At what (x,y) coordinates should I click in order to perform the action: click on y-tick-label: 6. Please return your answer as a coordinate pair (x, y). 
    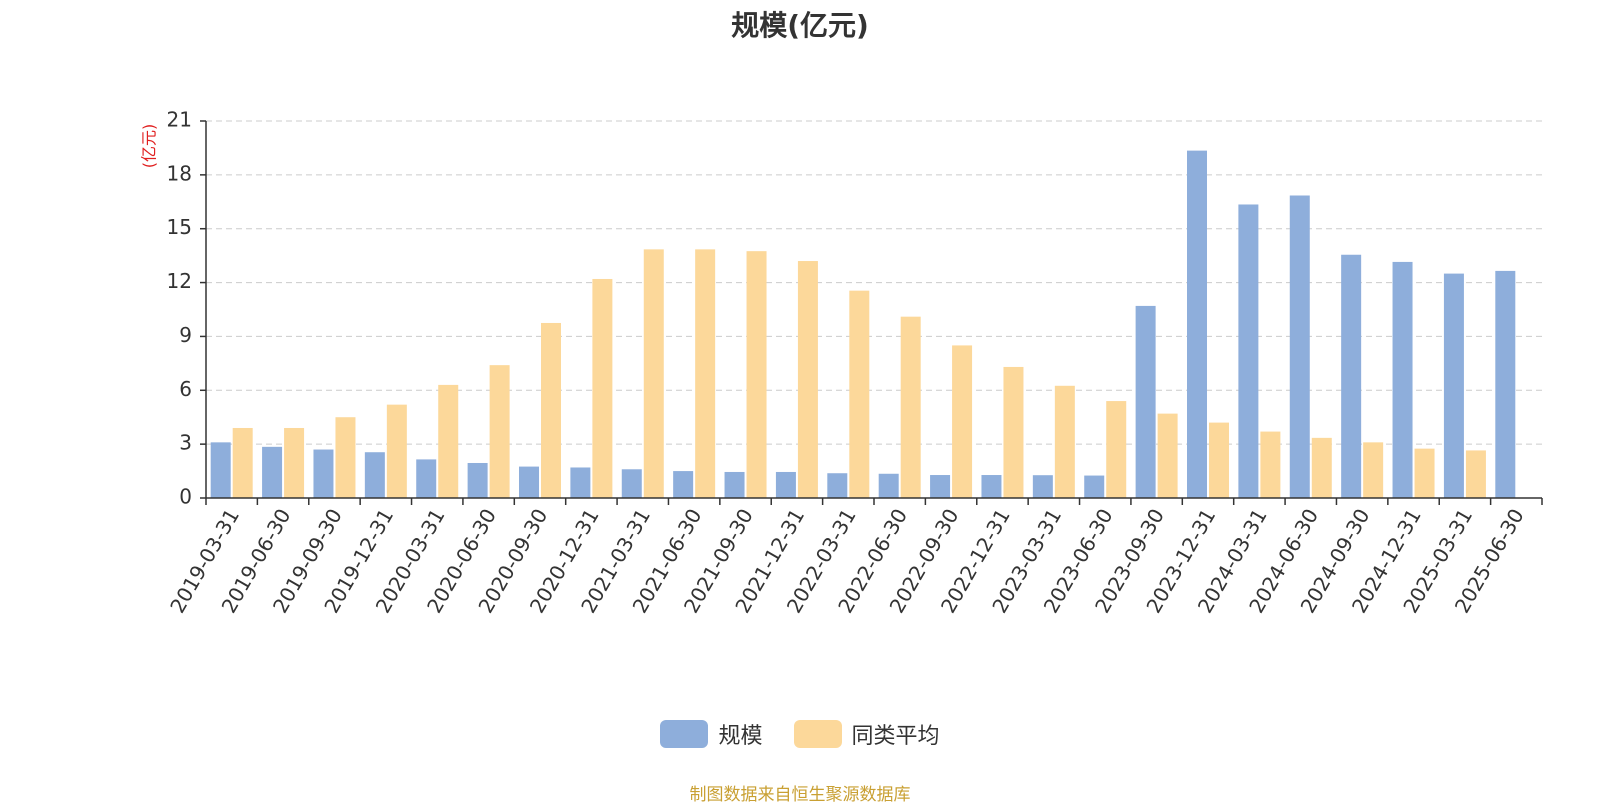
    Looking at the image, I should click on (185, 389).